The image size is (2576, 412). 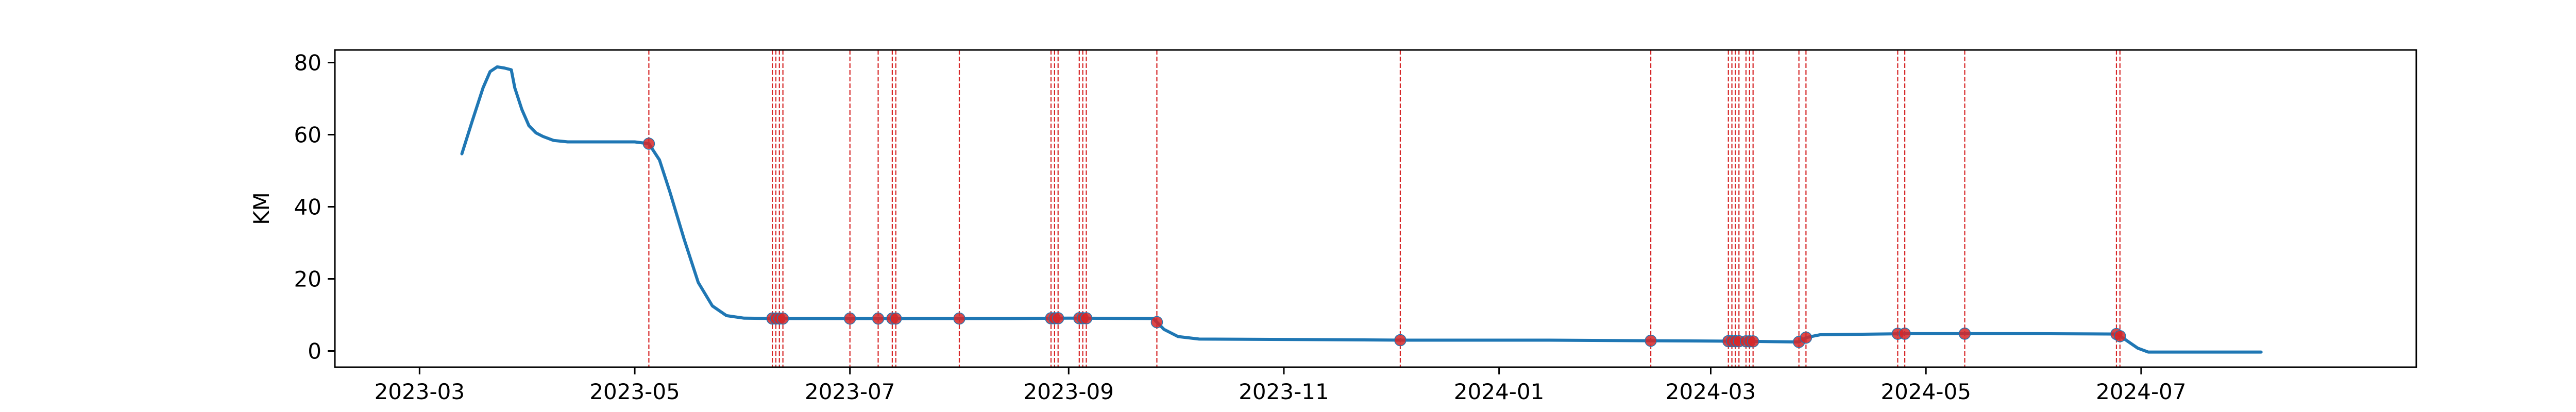 I want to click on x-tick-label: 2023-05, so click(x=634, y=391).